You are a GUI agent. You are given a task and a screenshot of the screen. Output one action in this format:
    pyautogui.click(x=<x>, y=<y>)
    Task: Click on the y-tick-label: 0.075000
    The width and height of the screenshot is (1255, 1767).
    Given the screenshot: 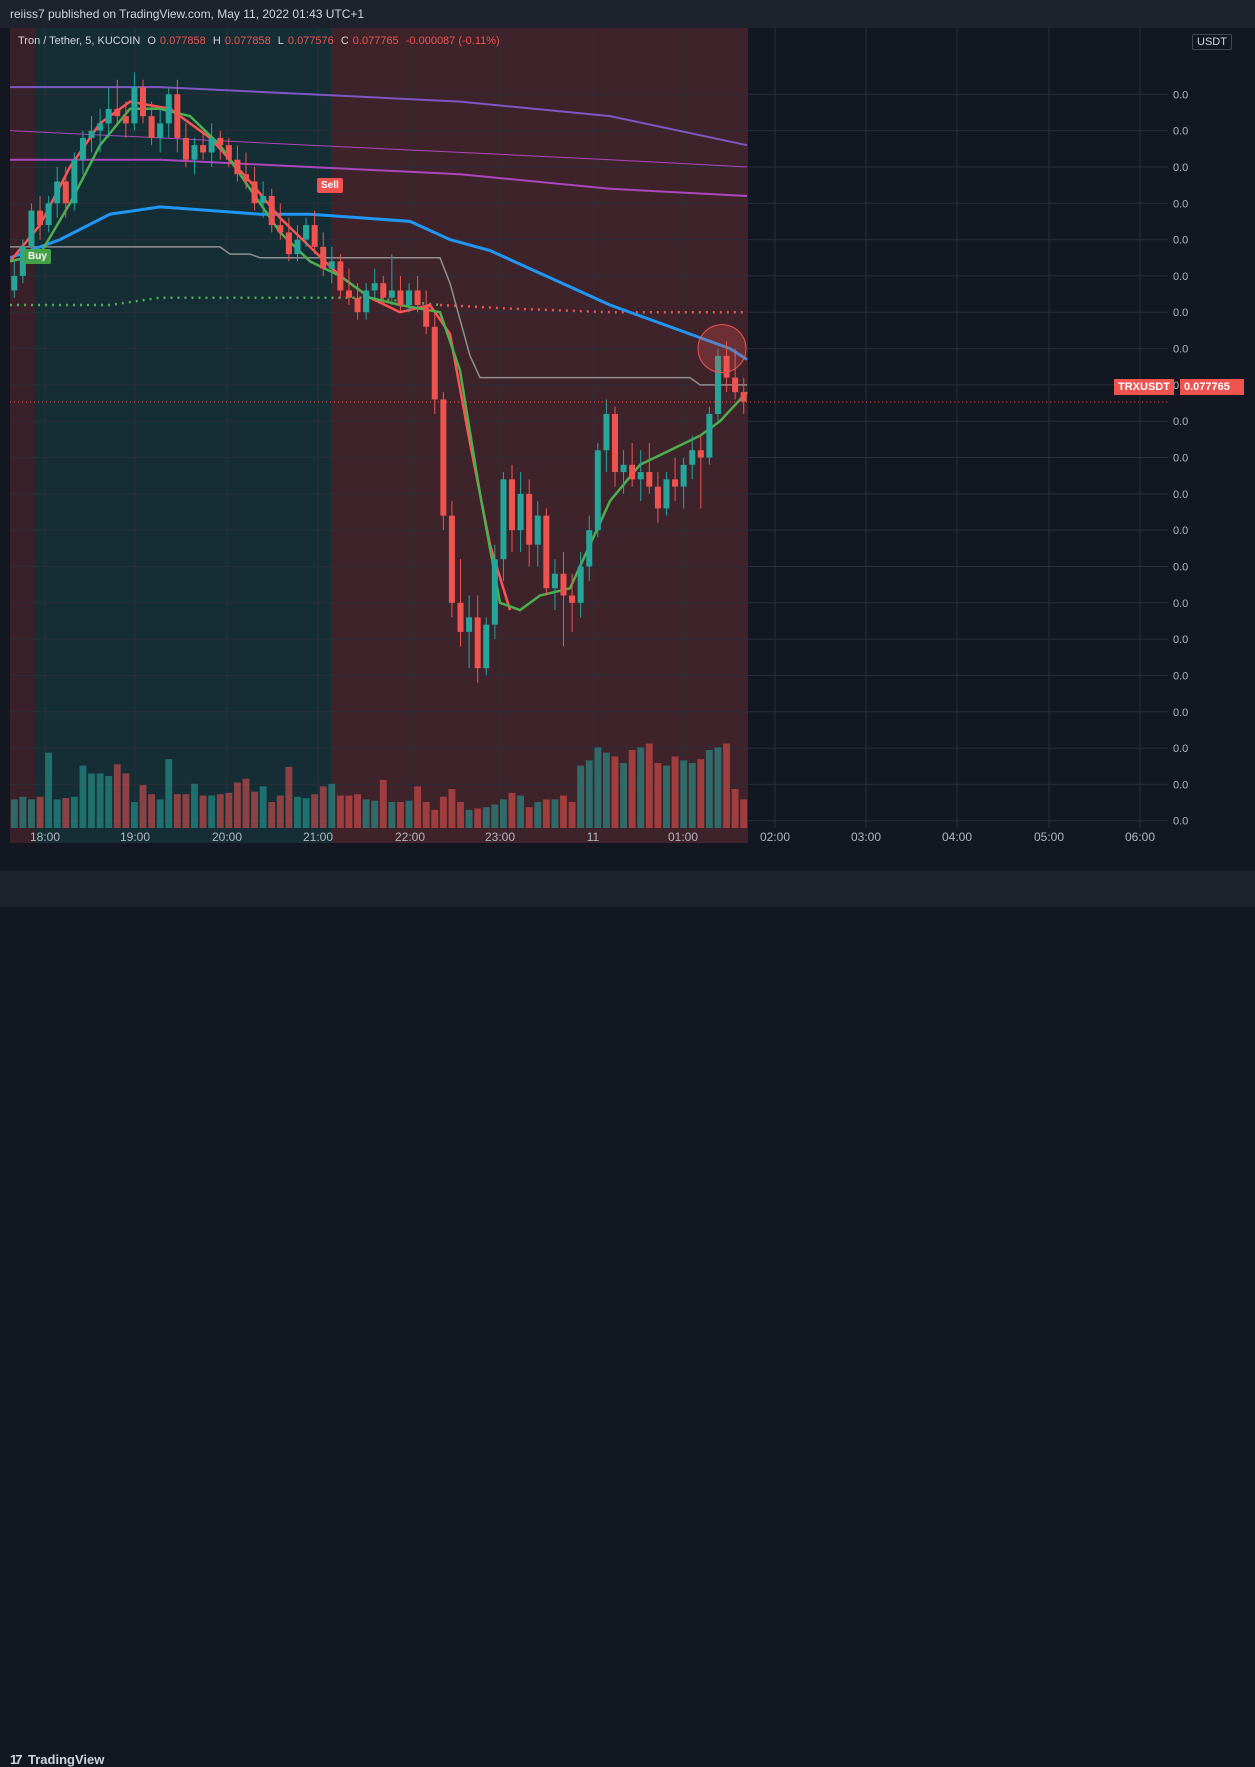 What is the action you would take?
    pyautogui.click(x=1180, y=604)
    